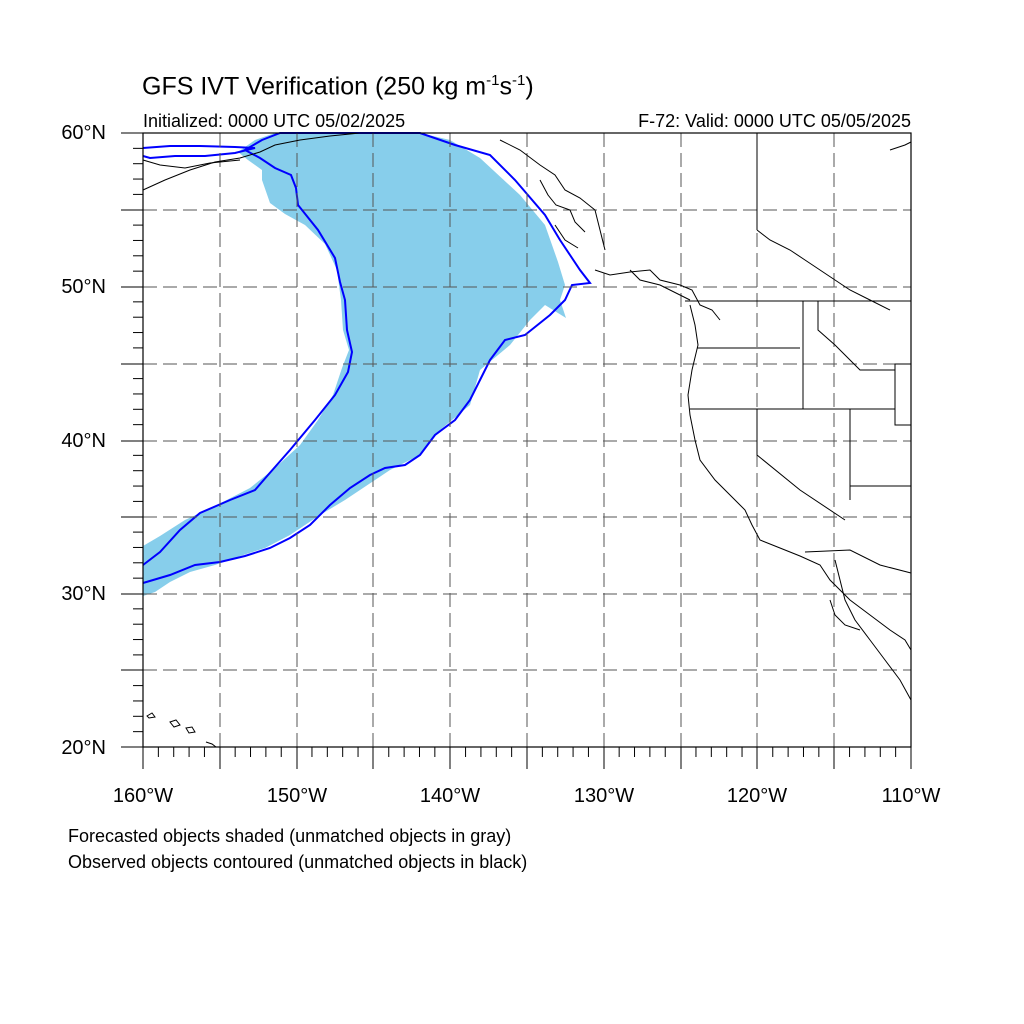 This screenshot has height=1024, width=1024. I want to click on lat-label-30: 30°N, so click(83, 594).